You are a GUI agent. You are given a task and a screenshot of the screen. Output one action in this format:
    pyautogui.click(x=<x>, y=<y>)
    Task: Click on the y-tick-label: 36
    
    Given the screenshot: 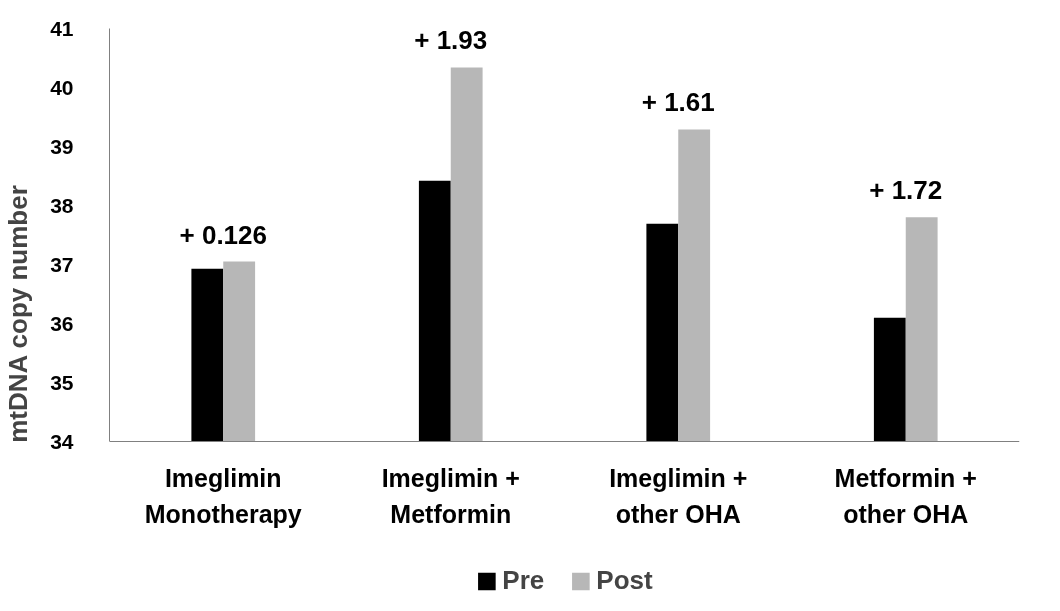 What is the action you would take?
    pyautogui.click(x=62, y=323)
    